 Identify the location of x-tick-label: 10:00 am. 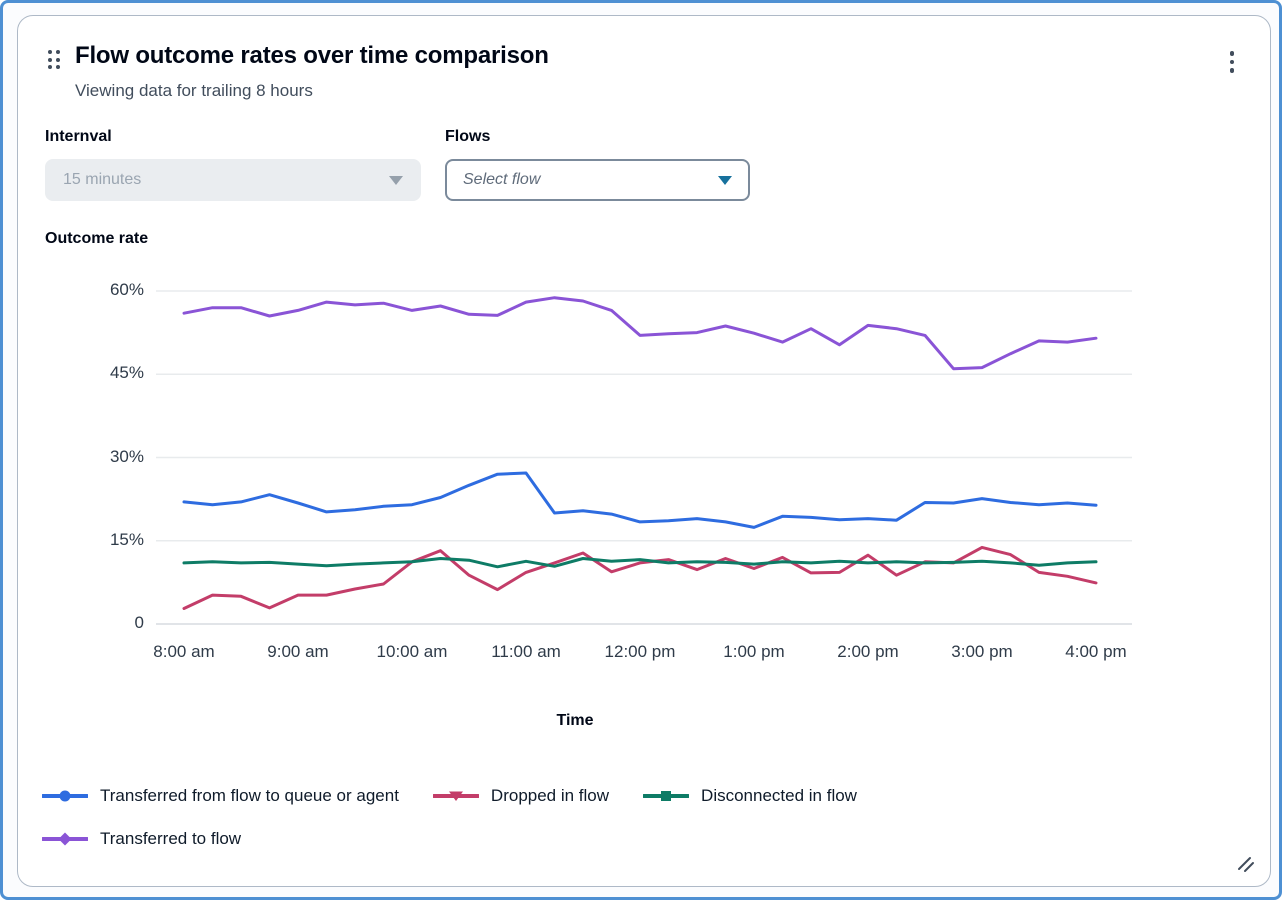
(412, 651).